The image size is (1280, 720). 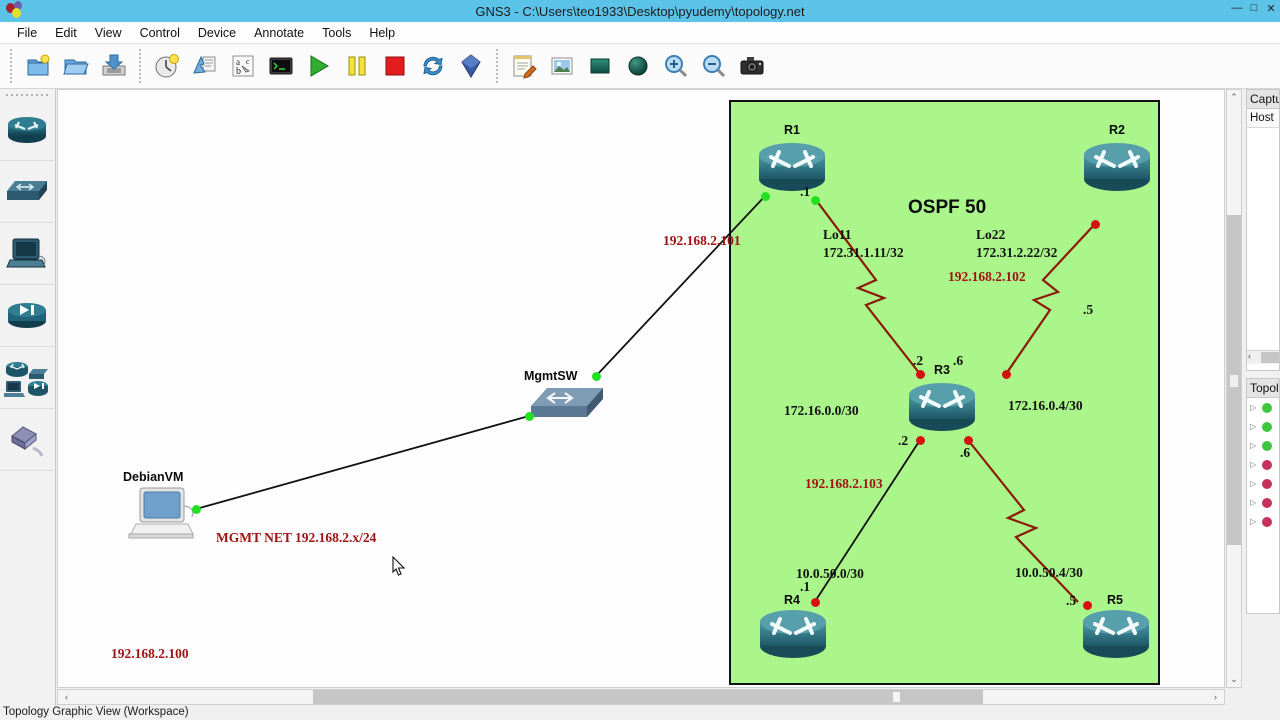 What do you see at coordinates (793, 636) in the screenshot?
I see `node-r4` at bounding box center [793, 636].